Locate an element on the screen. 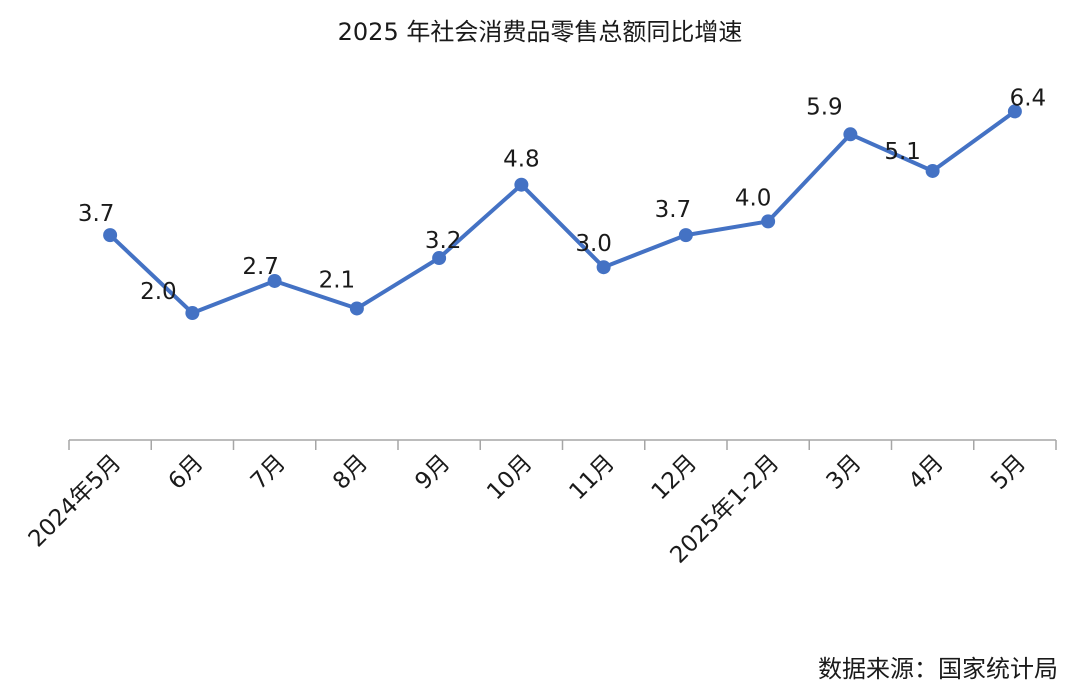 This screenshot has width=1080, height=692. x-tick-label: 10月 is located at coordinates (509, 477).